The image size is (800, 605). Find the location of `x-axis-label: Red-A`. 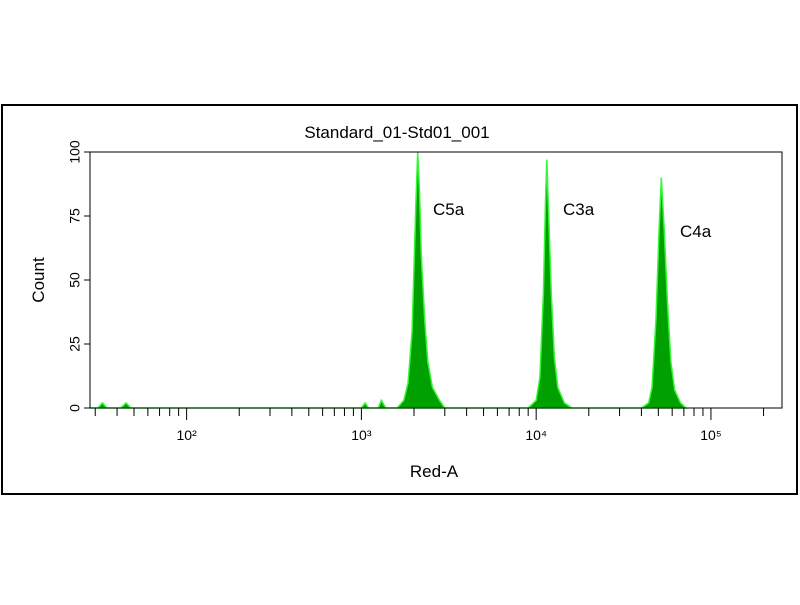

x-axis-label: Red-A is located at coordinates (434, 471).